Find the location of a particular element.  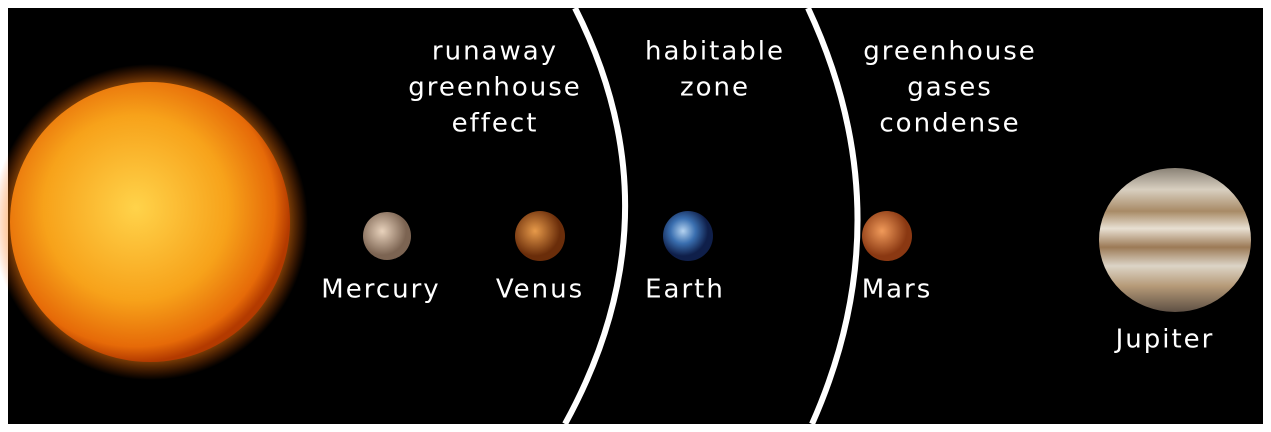

zone-label: zone is located at coordinates (715, 88).